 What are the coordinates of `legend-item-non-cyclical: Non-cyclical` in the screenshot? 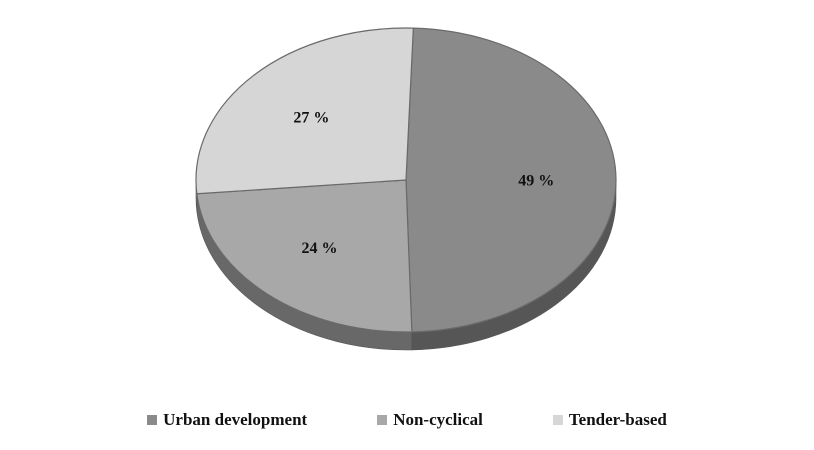 It's located at (430, 420).